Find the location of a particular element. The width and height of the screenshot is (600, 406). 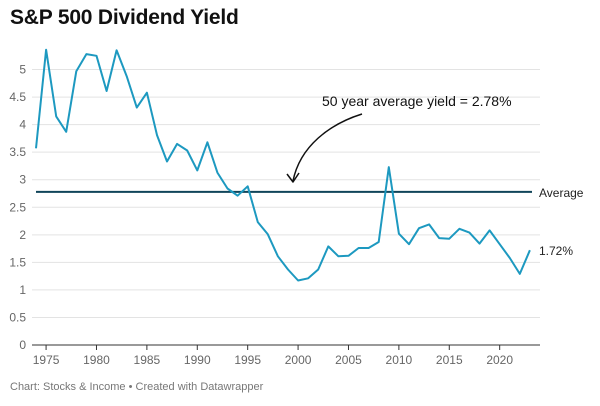

x-tick-label: 2000 is located at coordinates (298, 360).